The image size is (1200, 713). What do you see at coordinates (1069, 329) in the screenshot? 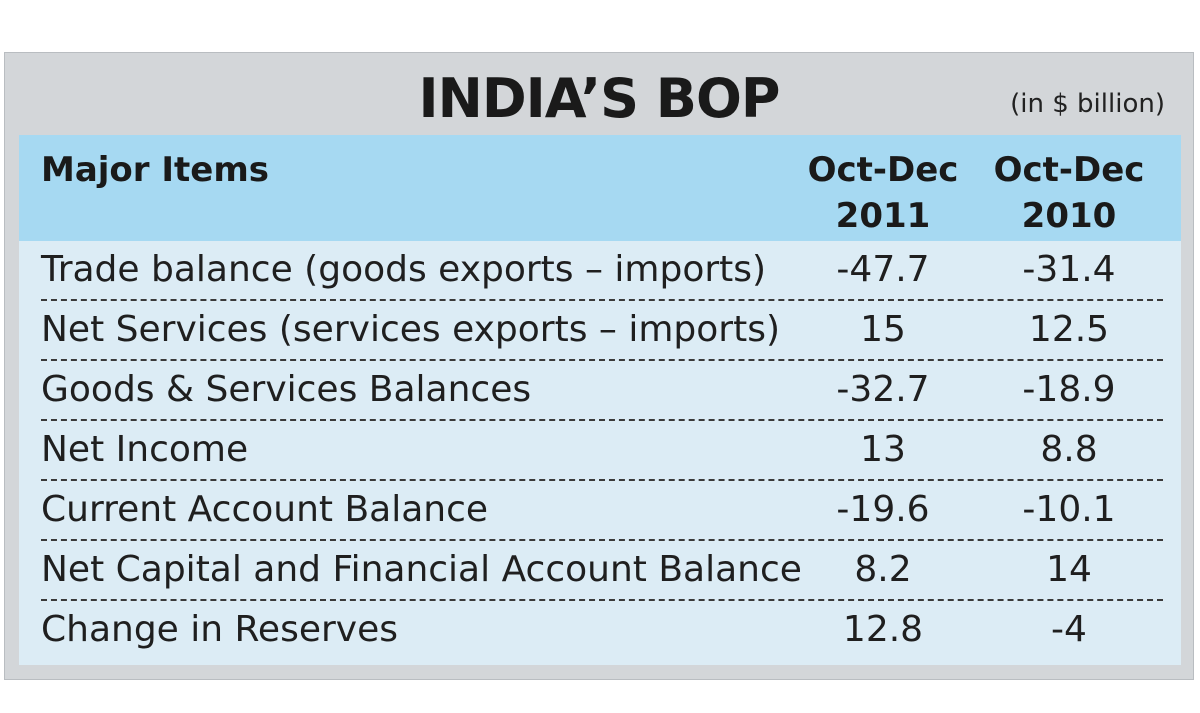
I see `value-2010-net-services: 12.5` at bounding box center [1069, 329].